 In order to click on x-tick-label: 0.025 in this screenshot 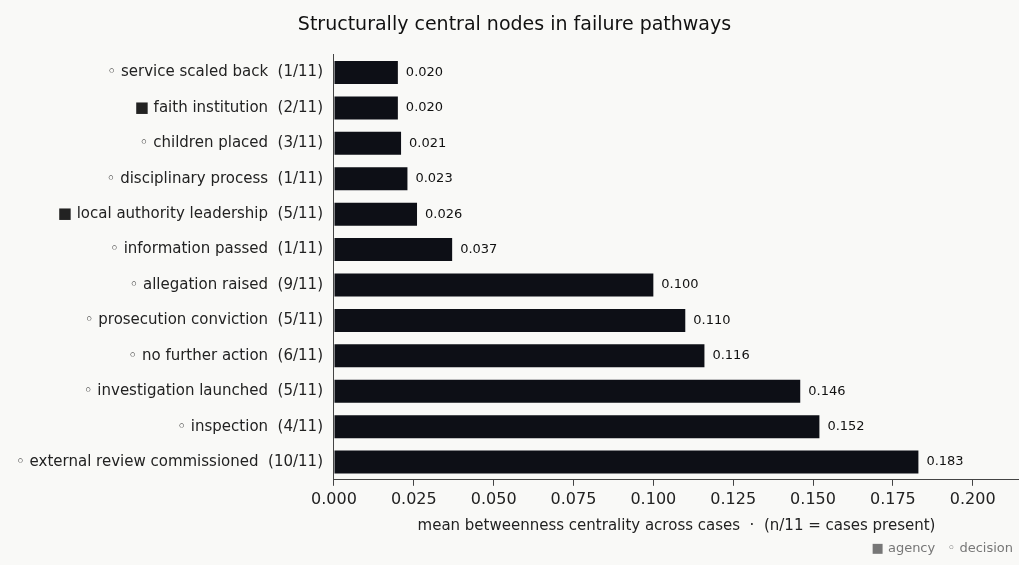, I will do `click(413, 498)`.